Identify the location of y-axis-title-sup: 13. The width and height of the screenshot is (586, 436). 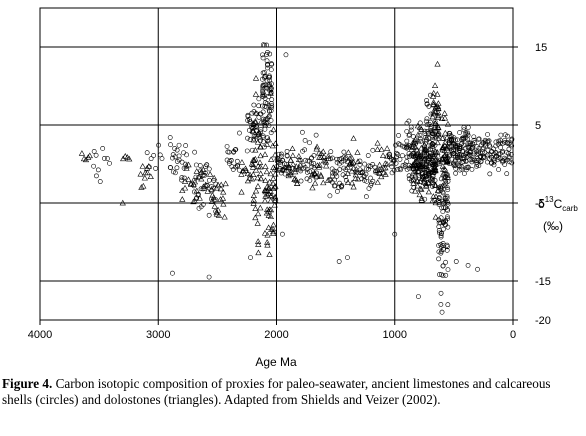
(549, 199).